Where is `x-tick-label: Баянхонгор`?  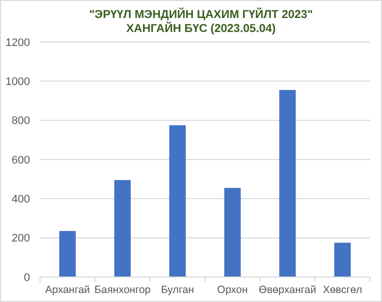
x-tick-label: Баянхонгор is located at coordinates (122, 290).